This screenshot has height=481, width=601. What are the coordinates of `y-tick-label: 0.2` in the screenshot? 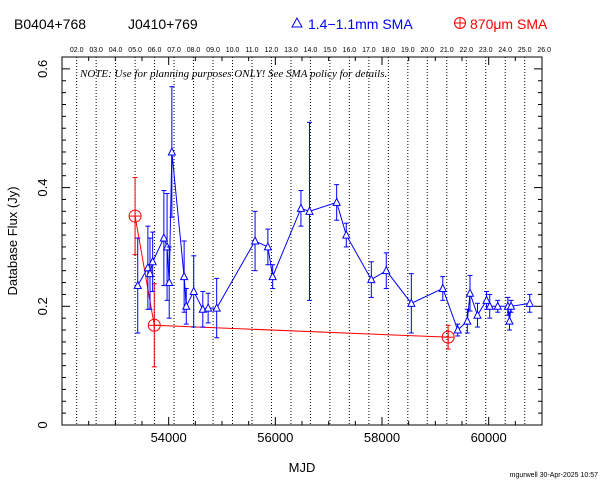 It's located at (42, 306).